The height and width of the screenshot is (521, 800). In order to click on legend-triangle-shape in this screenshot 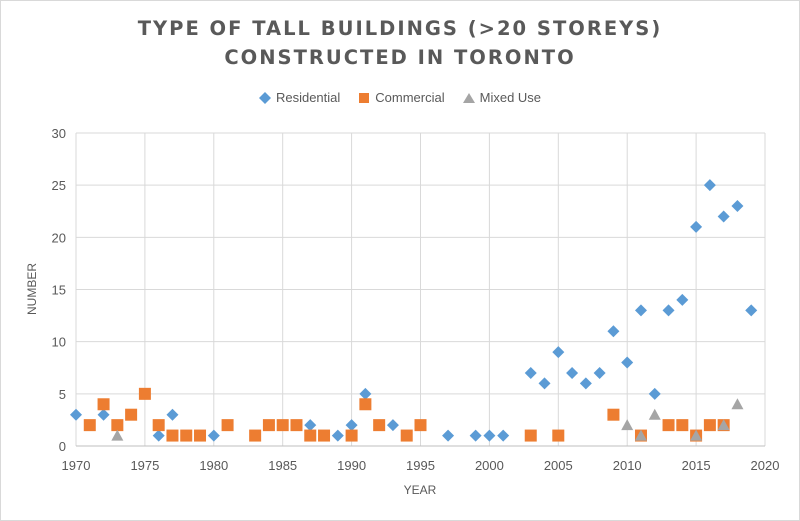, I will do `click(468, 97)`.